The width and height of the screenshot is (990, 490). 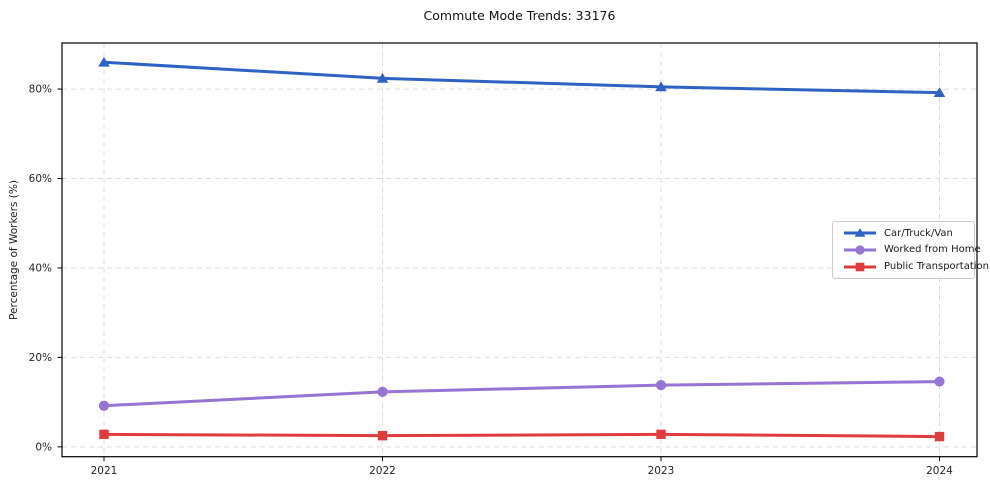 What do you see at coordinates (40, 358) in the screenshot?
I see `y-tick-label: 20%` at bounding box center [40, 358].